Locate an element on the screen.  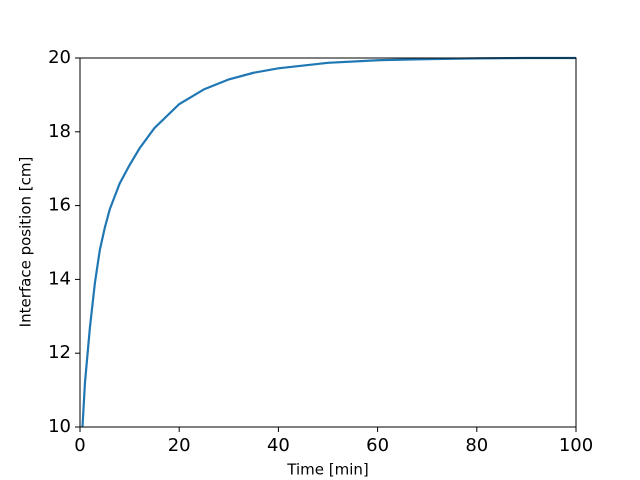
x-tick-label: 40 is located at coordinates (278, 445).